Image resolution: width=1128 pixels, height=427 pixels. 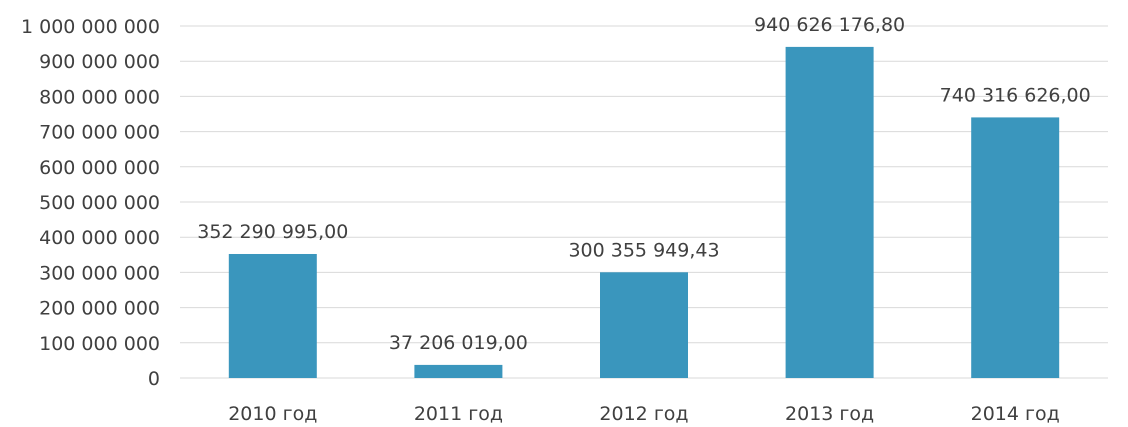 I want to click on x-tick-label: 2012 год, so click(x=643, y=414).